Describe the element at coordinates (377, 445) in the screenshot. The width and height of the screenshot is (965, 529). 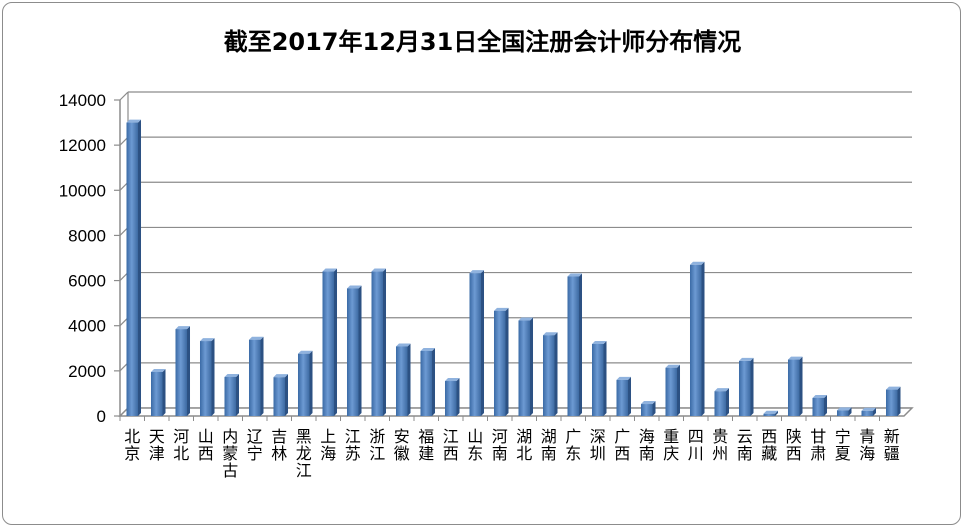
I see `x-tick-label: 浙江` at that location.